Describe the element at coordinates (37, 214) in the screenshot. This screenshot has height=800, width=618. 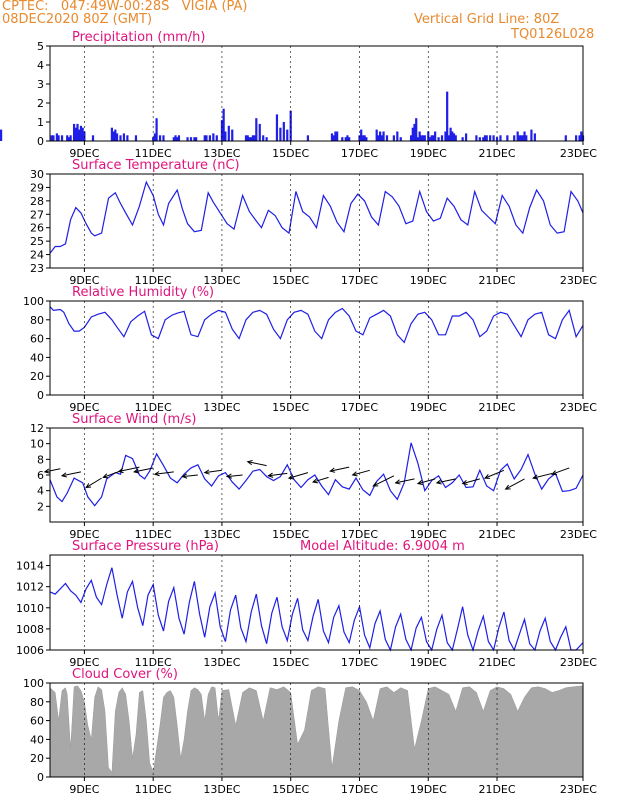
I see `y-tick-label: 27` at that location.